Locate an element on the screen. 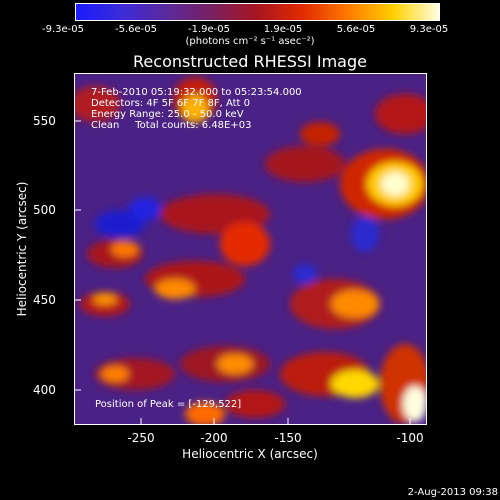 The height and width of the screenshot is (500, 500). colorbar-unit-label: (photons cm⁻² s⁻¹ asec⁻²) is located at coordinates (250, 41).